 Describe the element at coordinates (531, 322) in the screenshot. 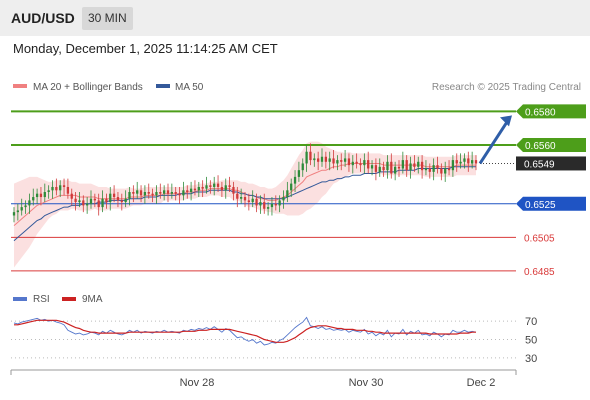

I see `rsi-tick-70: 70` at that location.